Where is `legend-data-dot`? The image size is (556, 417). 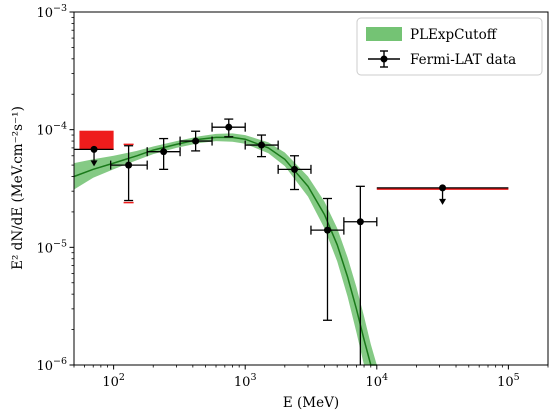 legend-data-dot is located at coordinates (384, 59).